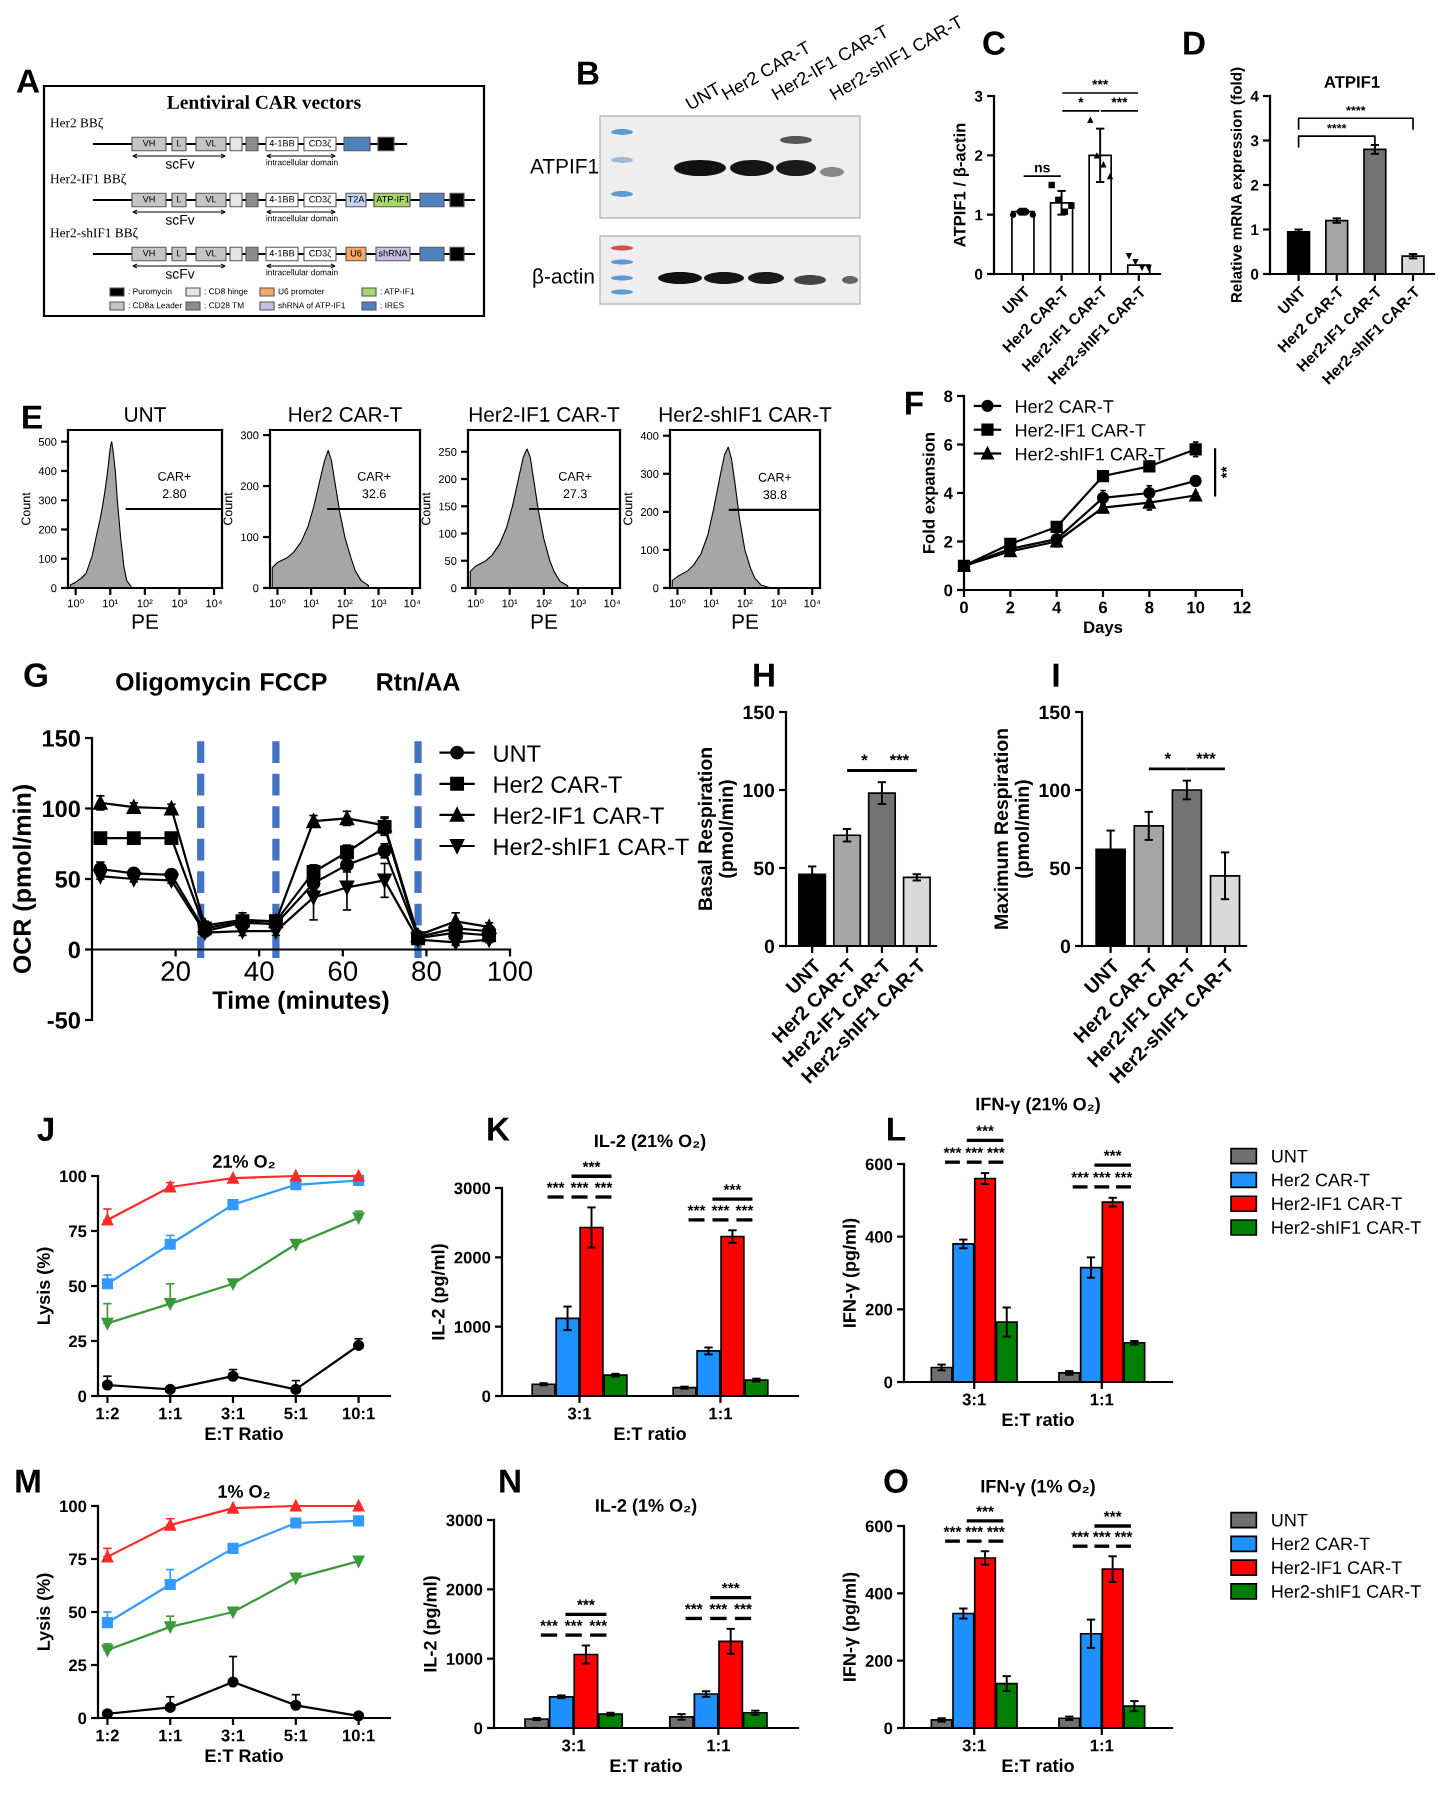  I want to click on y-tick-label: 600, so click(879, 1164).